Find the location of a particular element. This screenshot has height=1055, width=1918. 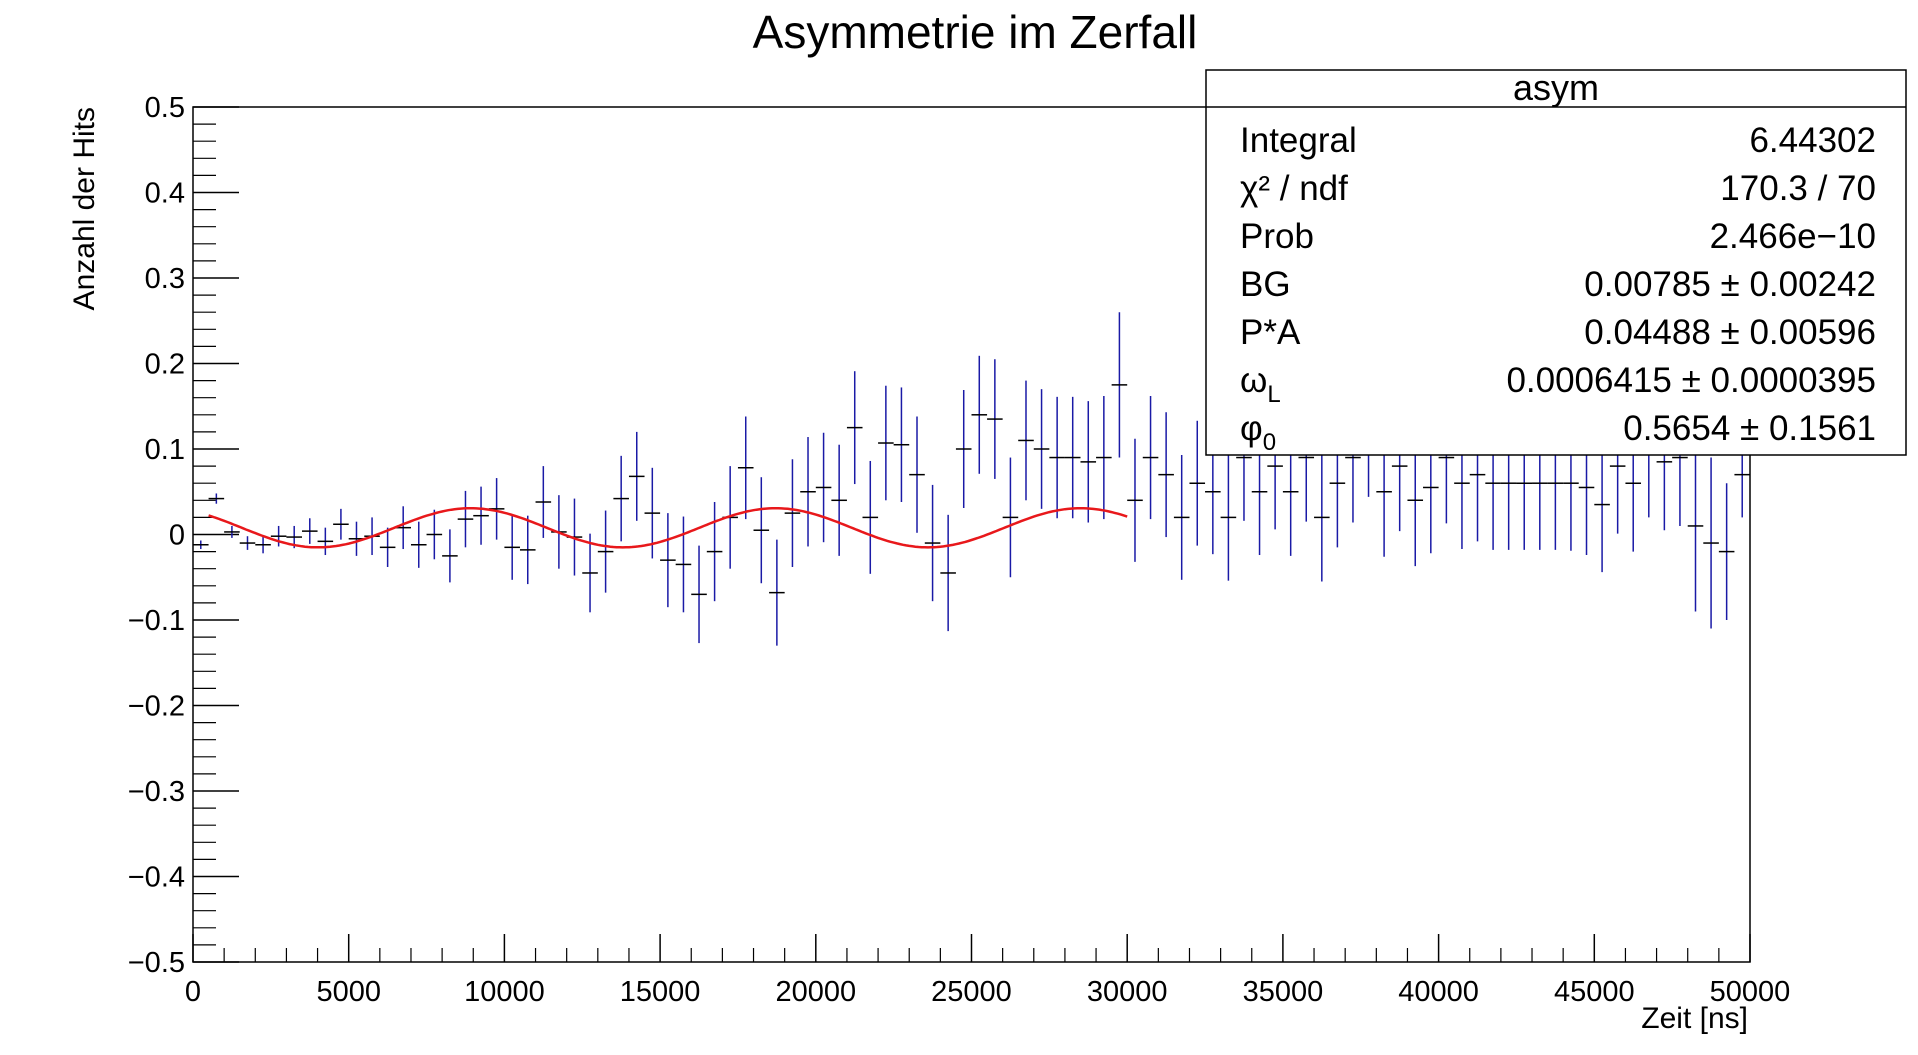

stats-row: χ² / ndf 170.3 / 70 is located at coordinates (1558, 188).